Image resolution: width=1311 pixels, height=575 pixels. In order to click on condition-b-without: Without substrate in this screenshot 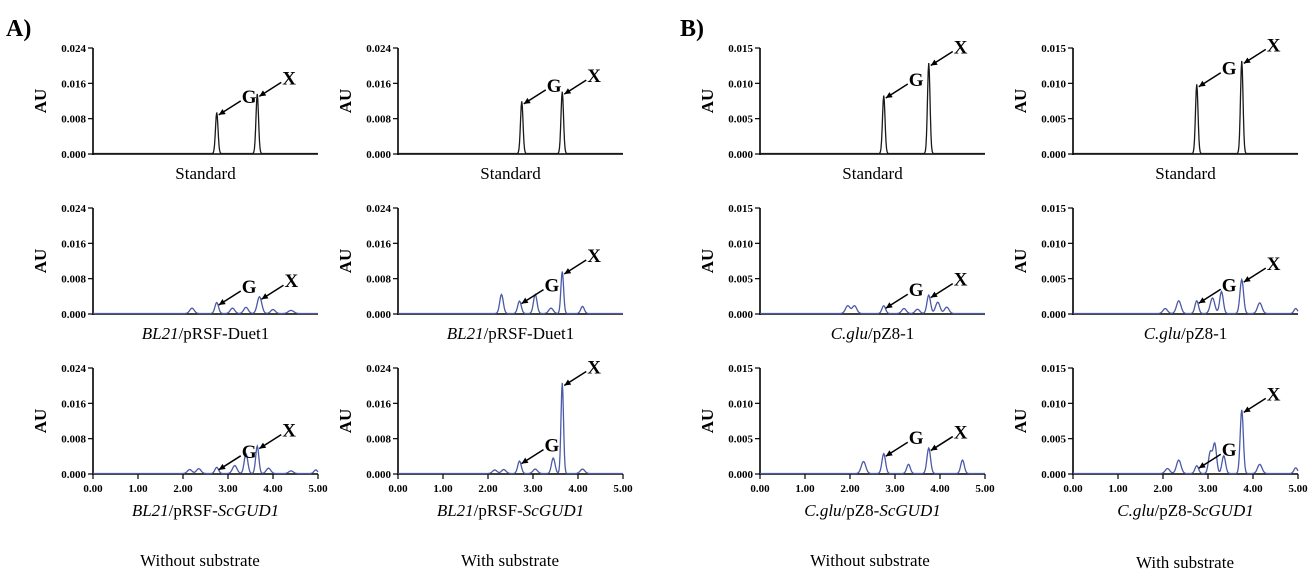, I will do `click(870, 560)`.